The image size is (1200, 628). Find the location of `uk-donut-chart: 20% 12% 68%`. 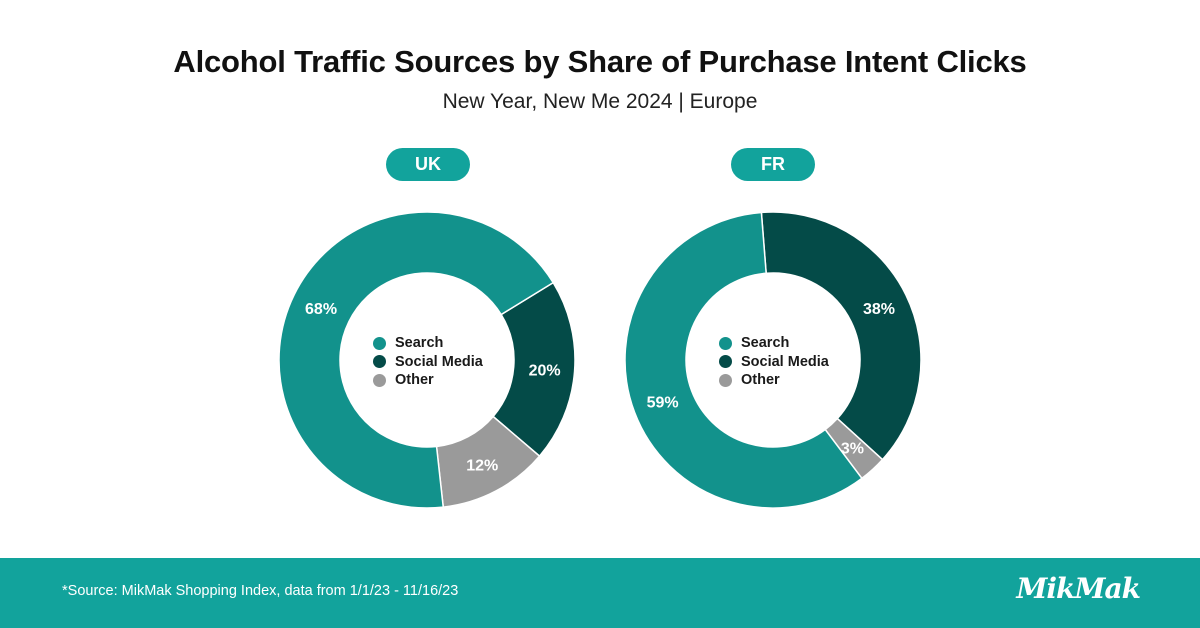

uk-donut-chart: 20% 12% 68% is located at coordinates (427, 360).